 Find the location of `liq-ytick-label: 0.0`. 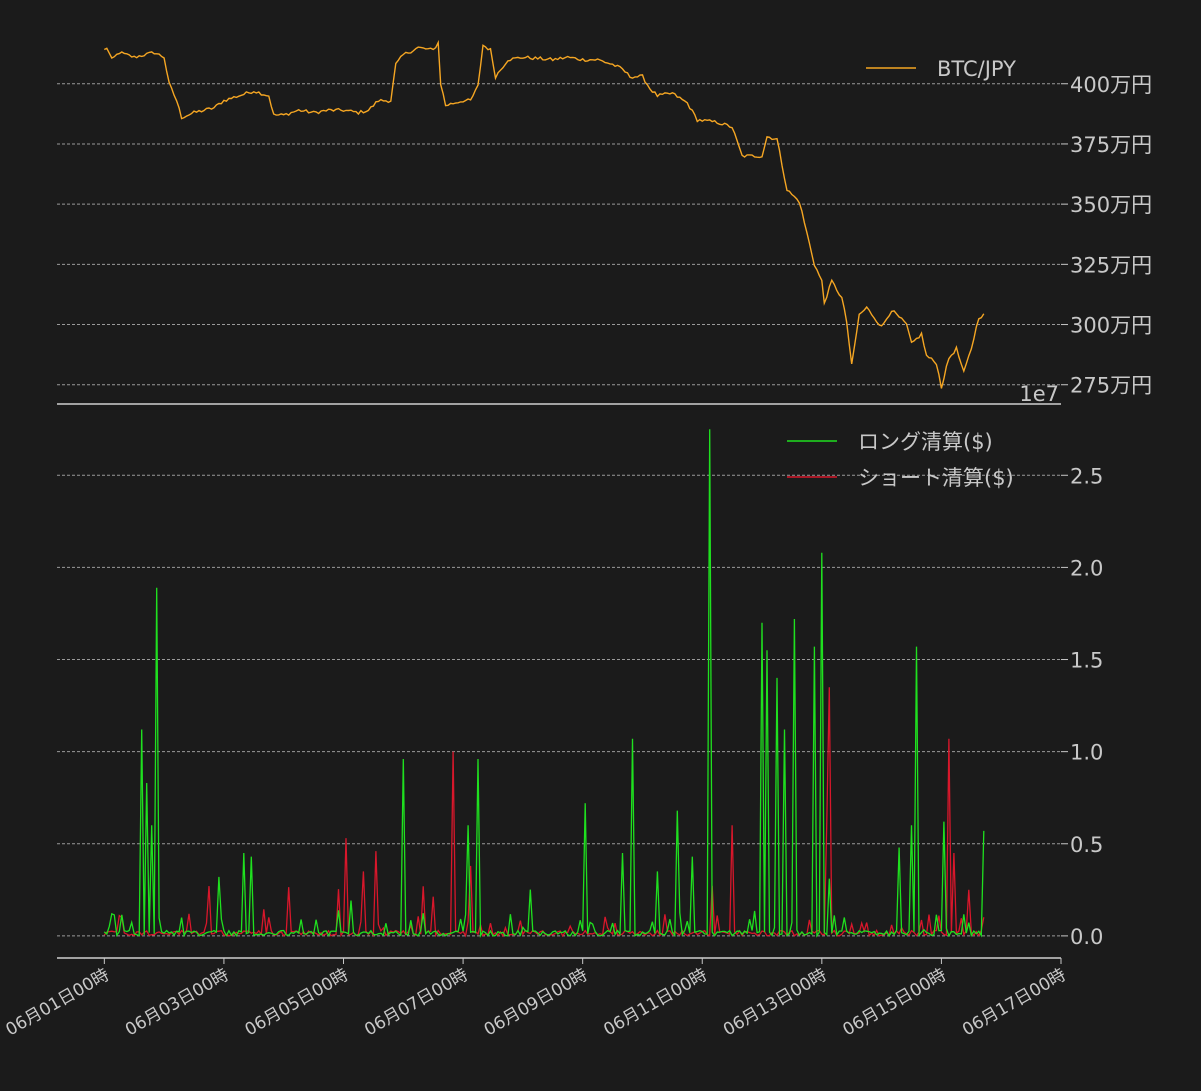

liq-ytick-label: 0.0 is located at coordinates (1086, 937).